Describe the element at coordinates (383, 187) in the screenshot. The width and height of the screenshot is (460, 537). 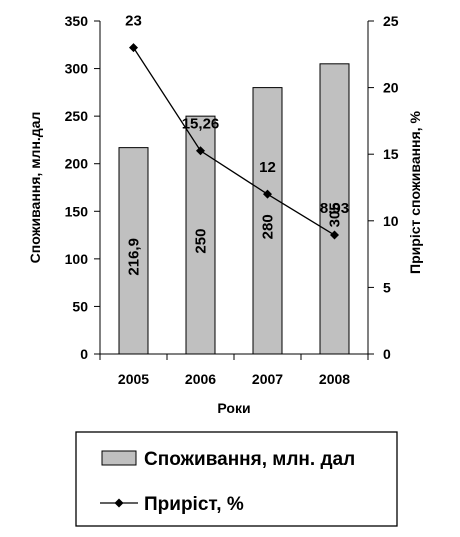
I see `right-axis: 0 5 10 15 20 25` at that location.